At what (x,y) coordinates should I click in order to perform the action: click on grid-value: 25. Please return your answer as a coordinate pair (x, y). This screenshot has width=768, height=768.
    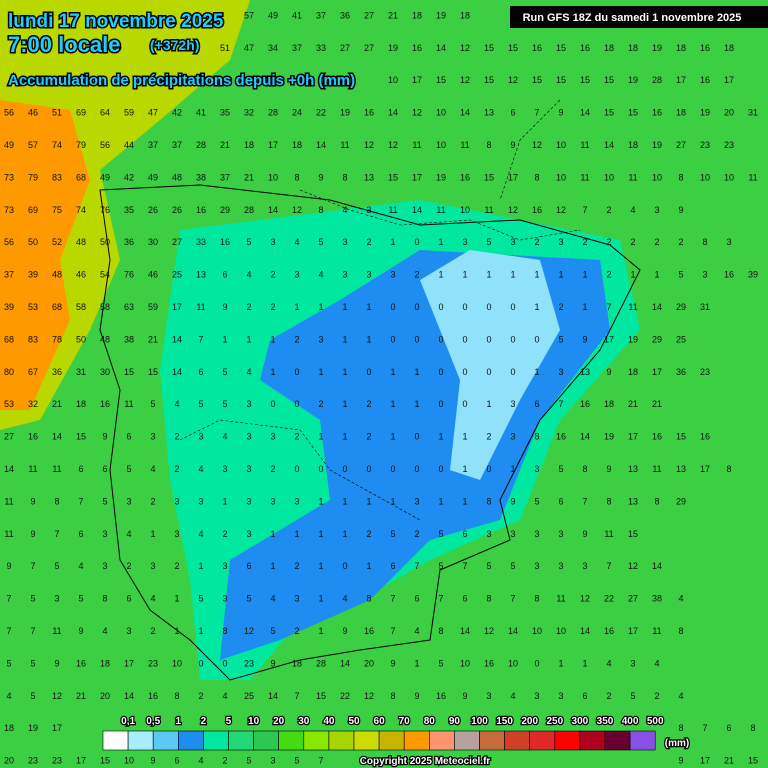
    Looking at the image, I should click on (681, 339).